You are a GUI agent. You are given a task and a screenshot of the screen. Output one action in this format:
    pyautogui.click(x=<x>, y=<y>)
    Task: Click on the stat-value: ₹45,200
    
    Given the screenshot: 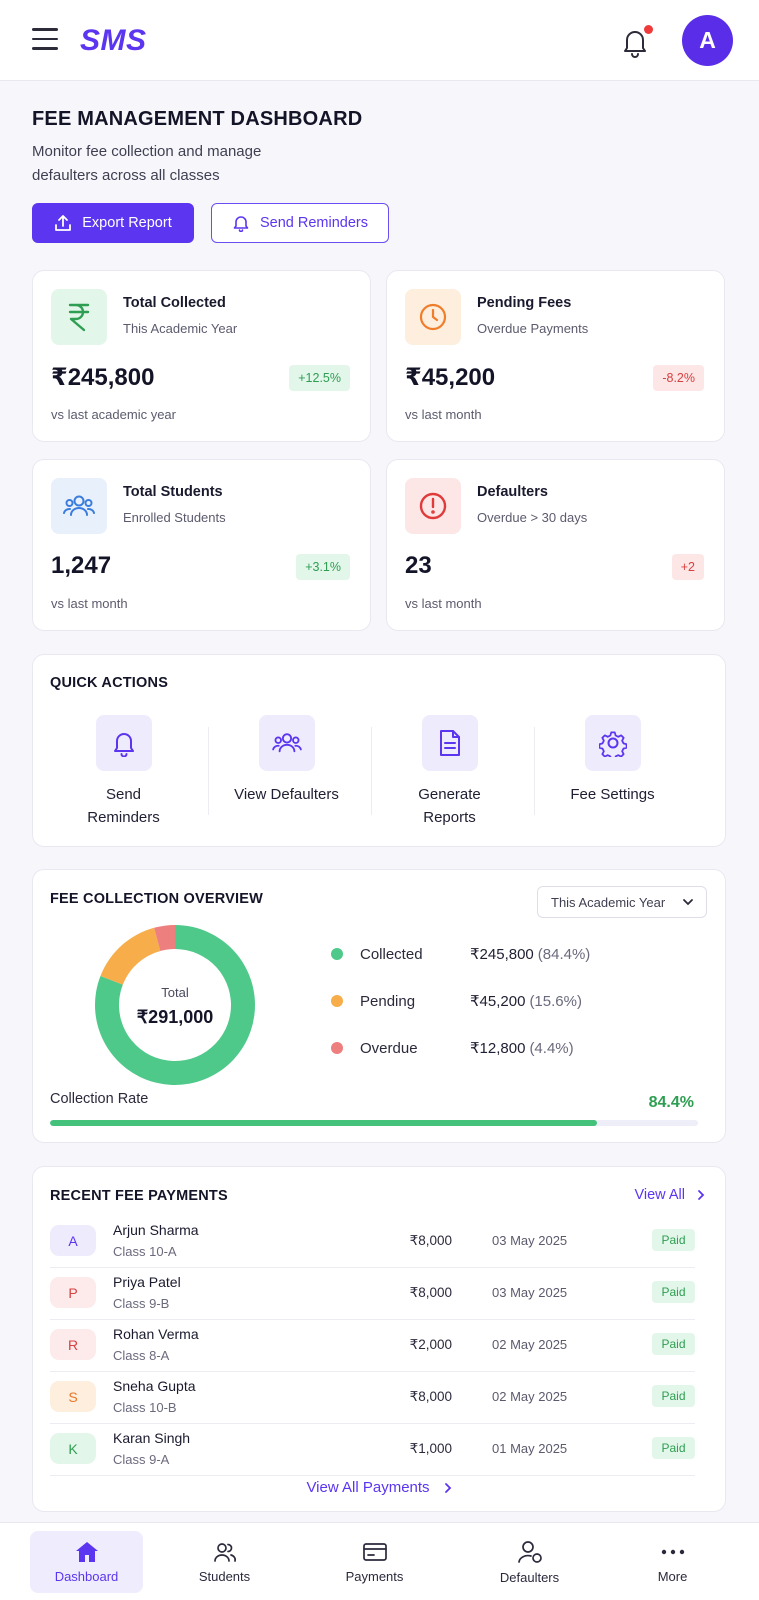 What is the action you would take?
    pyautogui.click(x=450, y=377)
    